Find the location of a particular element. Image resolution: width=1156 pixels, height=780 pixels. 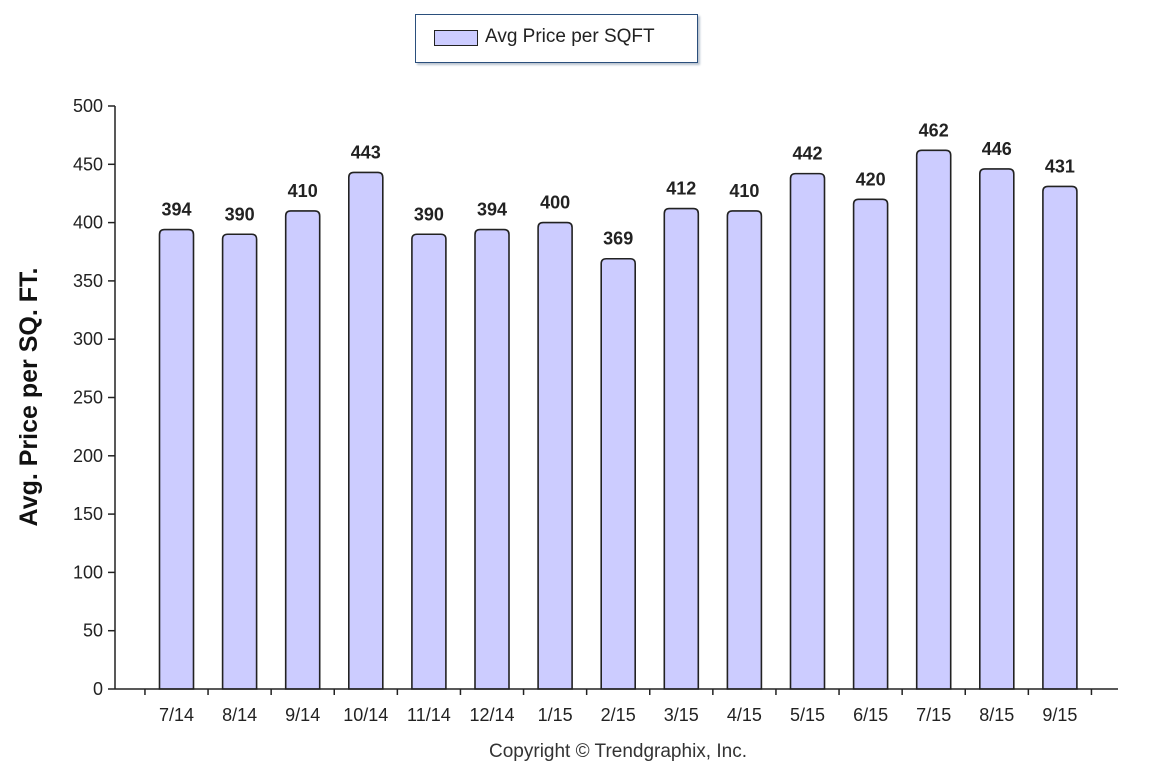

y-tick-label: 300 is located at coordinates (88, 339).